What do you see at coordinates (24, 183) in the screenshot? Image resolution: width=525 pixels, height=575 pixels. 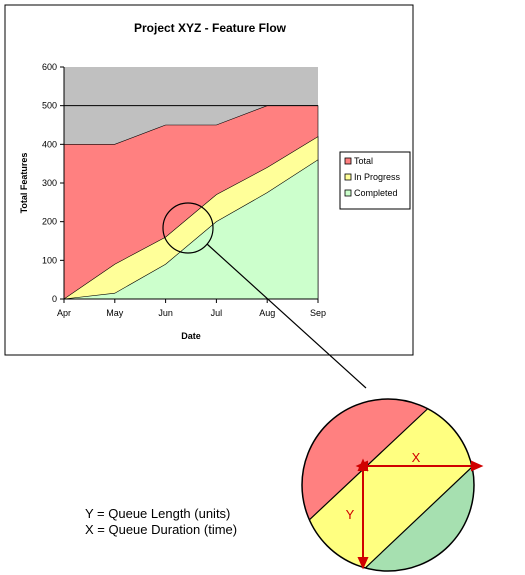 I see `y-axis-title: Total Features` at bounding box center [24, 183].